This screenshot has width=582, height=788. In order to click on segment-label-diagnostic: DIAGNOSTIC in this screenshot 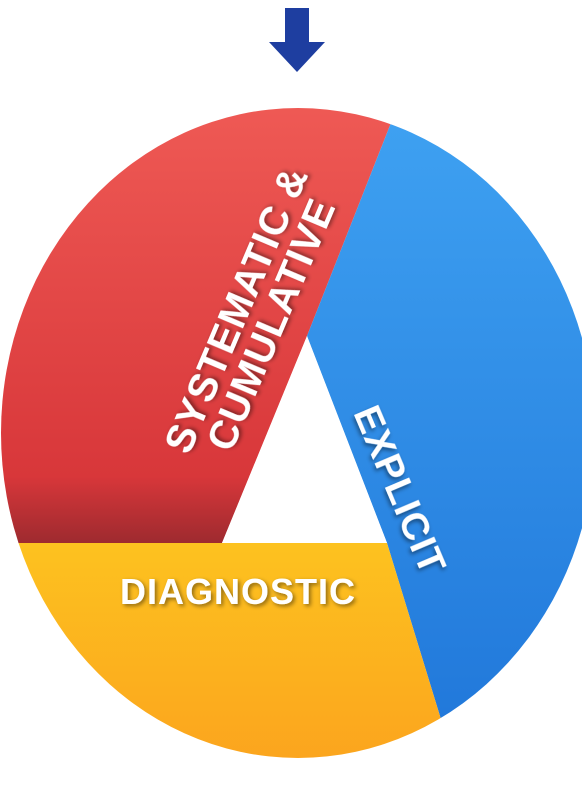, I will do `click(238, 591)`.